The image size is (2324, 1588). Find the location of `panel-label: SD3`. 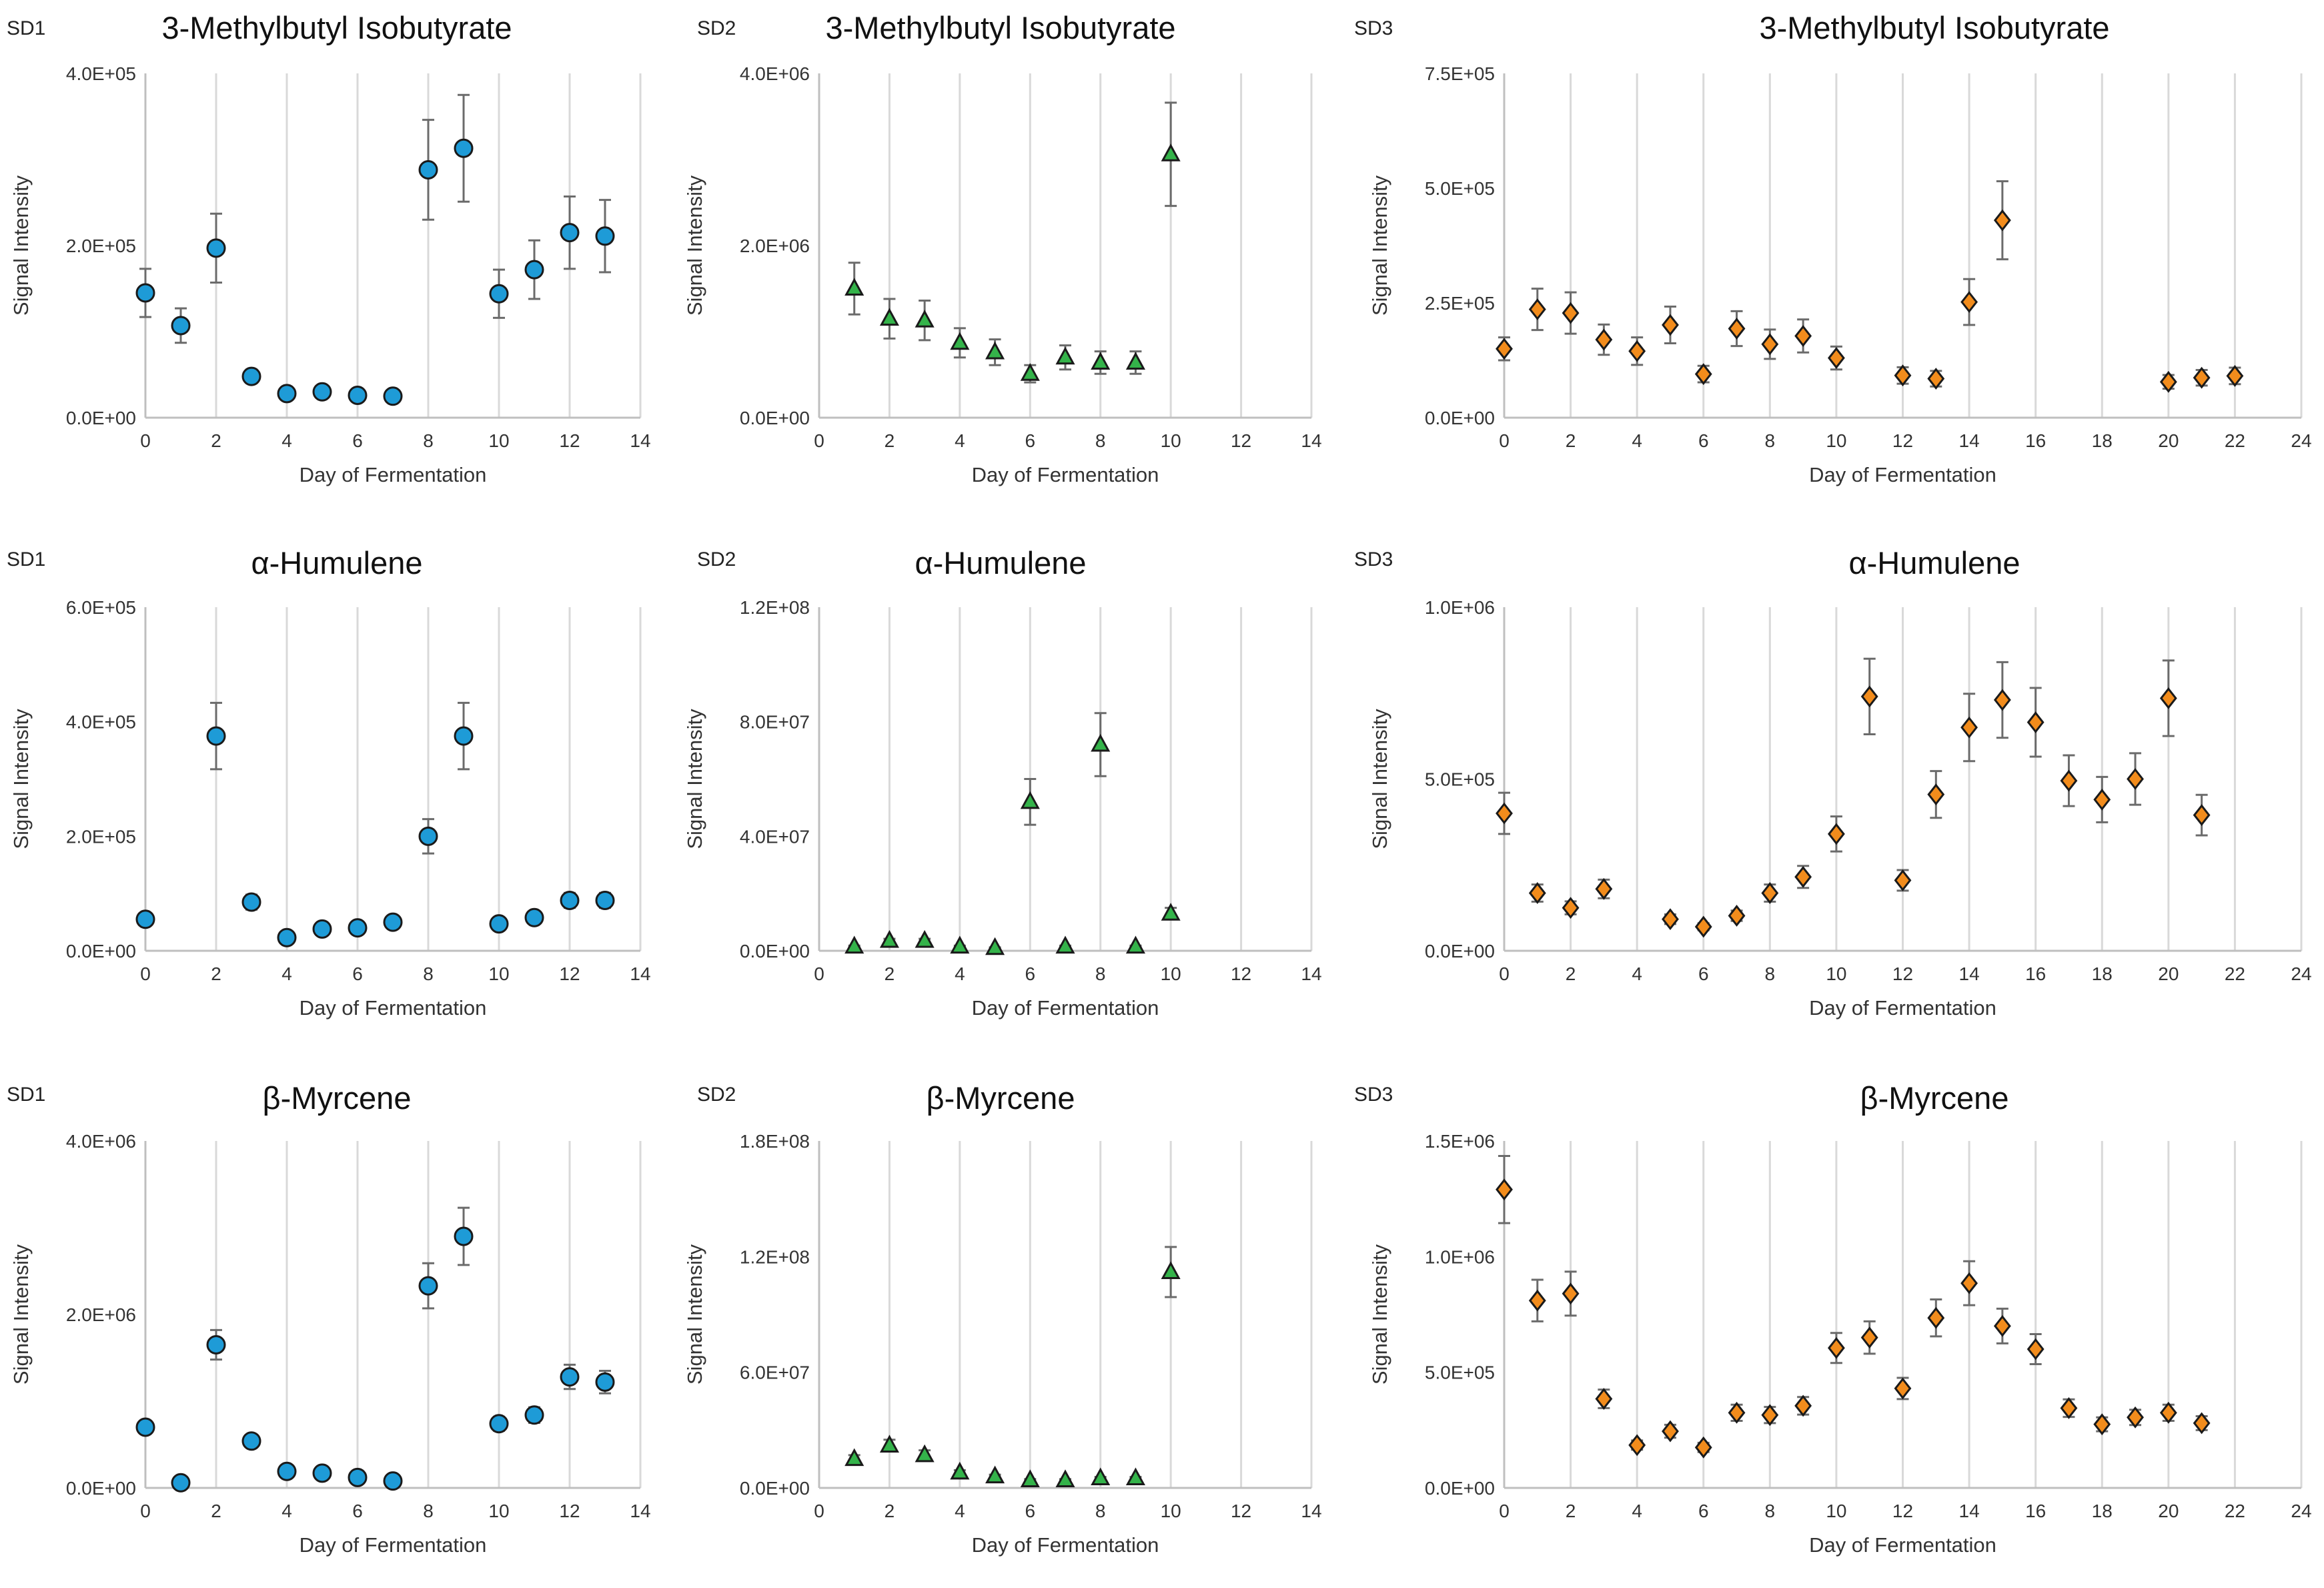

panel-label: SD3 is located at coordinates (1374, 1095).